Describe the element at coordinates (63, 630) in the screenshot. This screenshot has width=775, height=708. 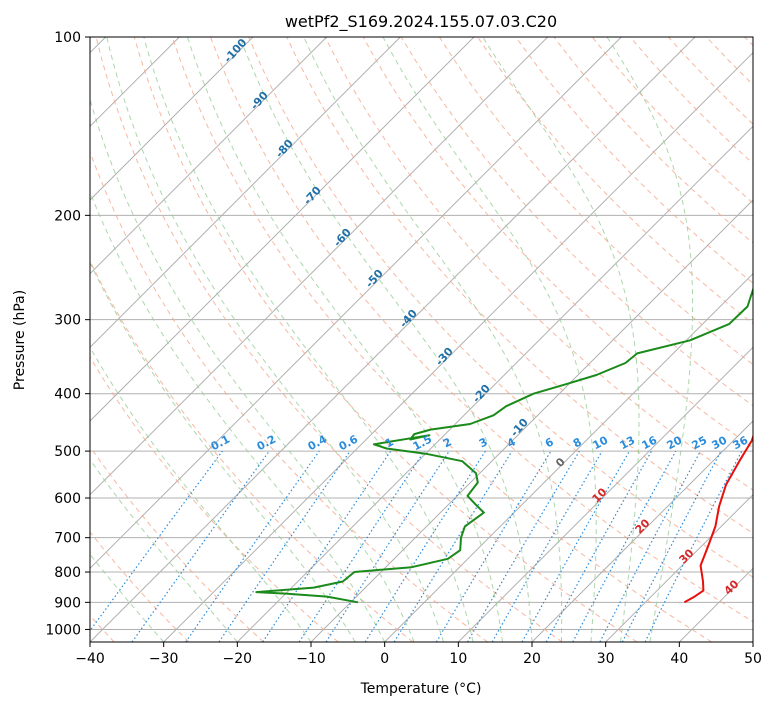
I see `y-tick-label: 1000` at that location.